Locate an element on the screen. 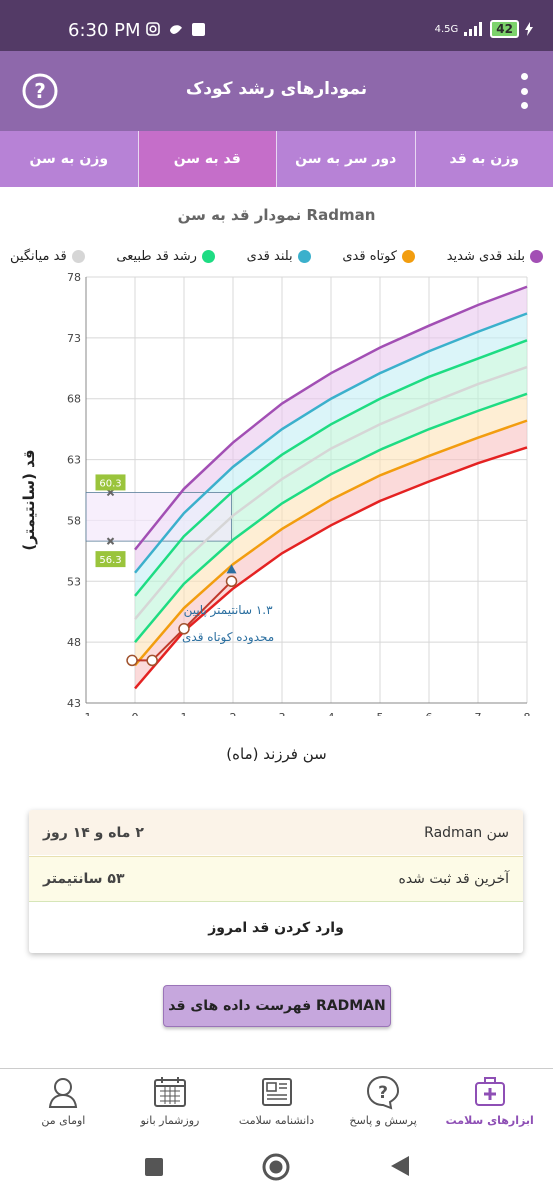 Image resolution: width=553 pixels, height=1200 pixels. recents-icon is located at coordinates (154, 1167).